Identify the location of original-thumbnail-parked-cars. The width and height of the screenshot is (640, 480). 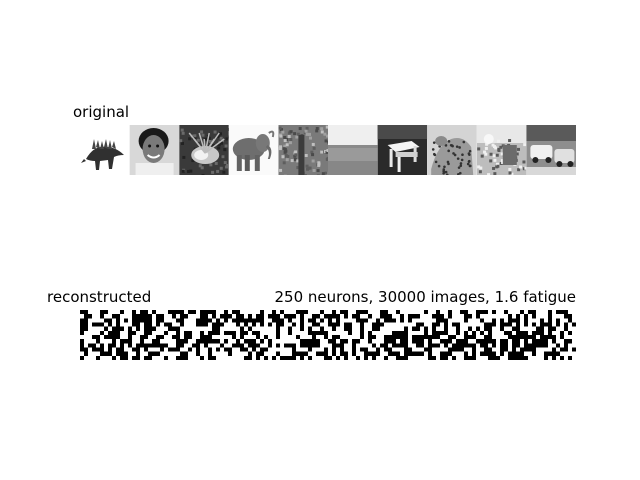
(551, 150).